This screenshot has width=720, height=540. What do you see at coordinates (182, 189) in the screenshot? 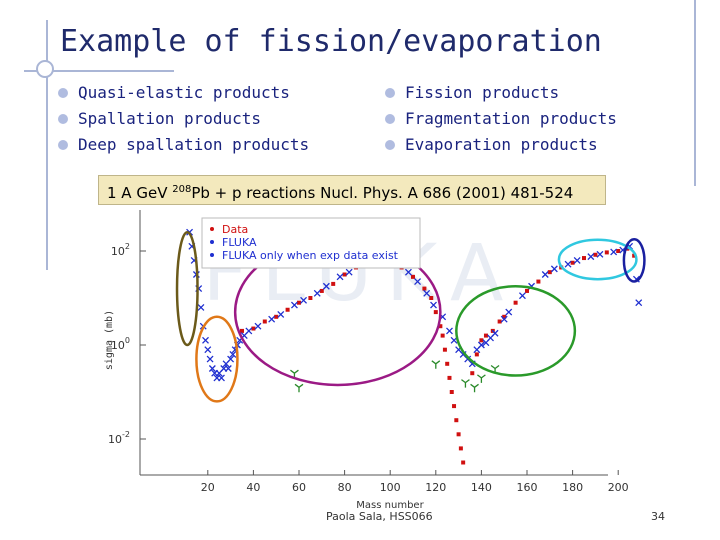
I see `reference-superscript: 208` at bounding box center [182, 189].